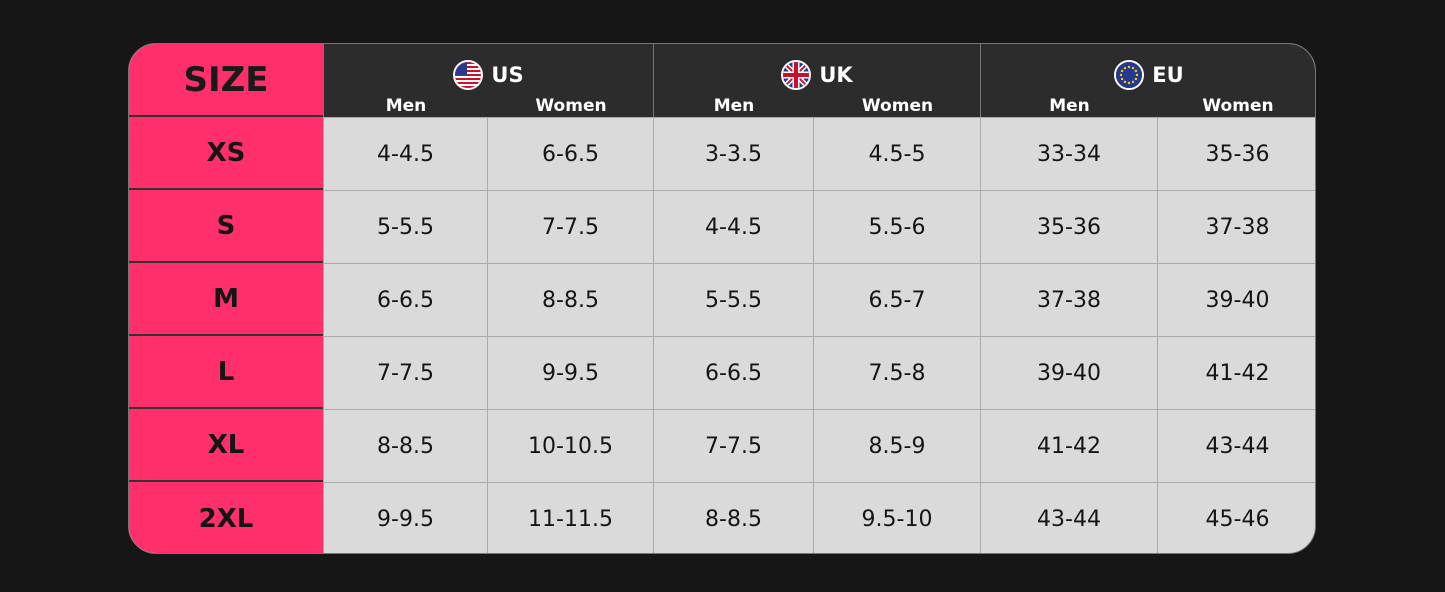  I want to click on size-label-xs: XS, so click(226, 153).